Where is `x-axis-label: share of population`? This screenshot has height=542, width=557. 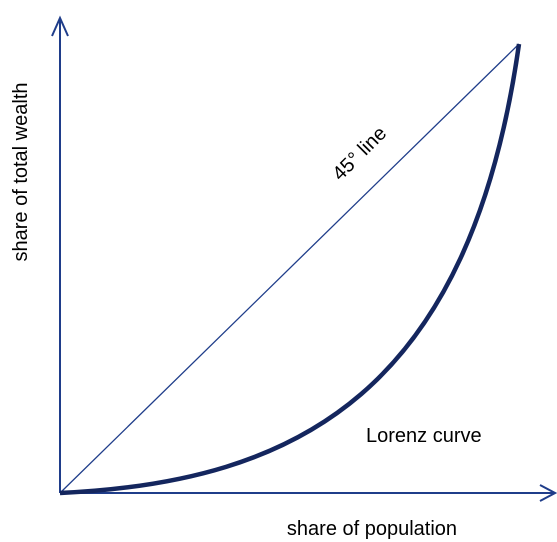
x-axis-label: share of population is located at coordinates (372, 529).